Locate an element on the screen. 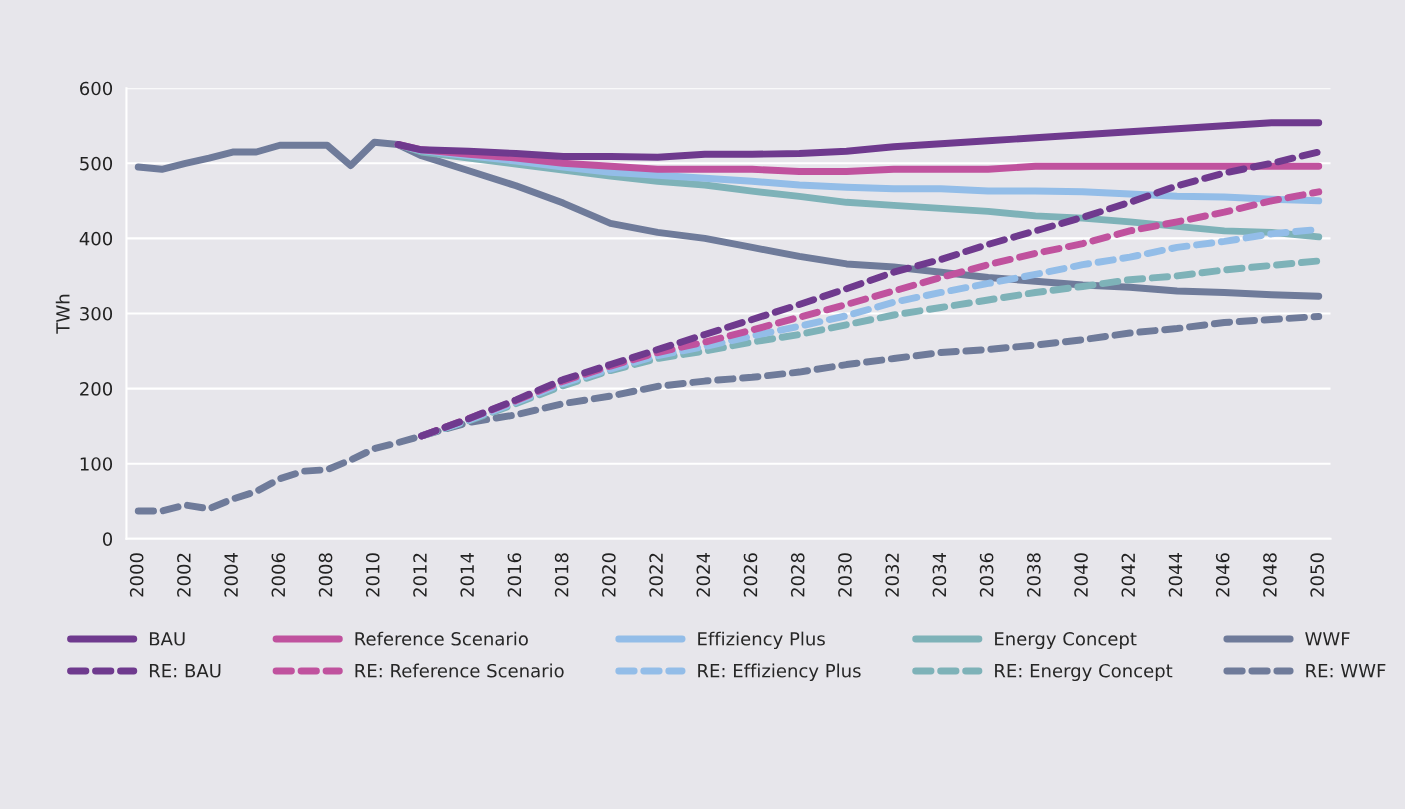 The image size is (1405, 809). y-tick-label: 600 is located at coordinates (96, 88).